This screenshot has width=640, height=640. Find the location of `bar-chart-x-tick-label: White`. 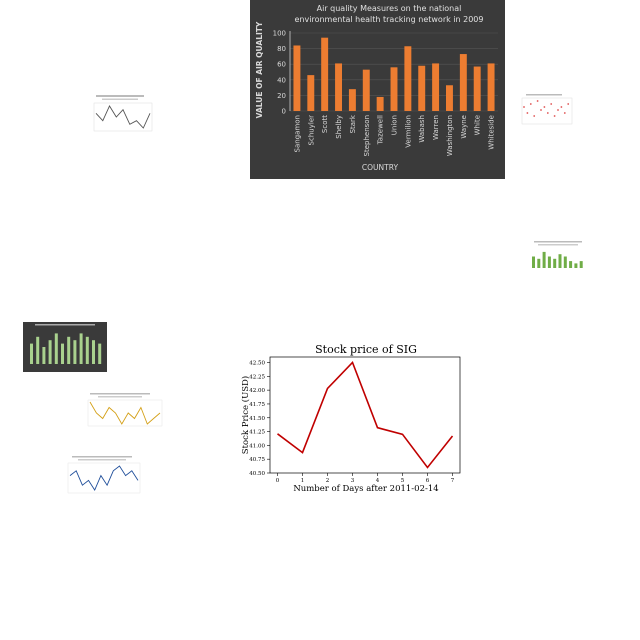

bar-chart-x-tick-label: White is located at coordinates (478, 125).